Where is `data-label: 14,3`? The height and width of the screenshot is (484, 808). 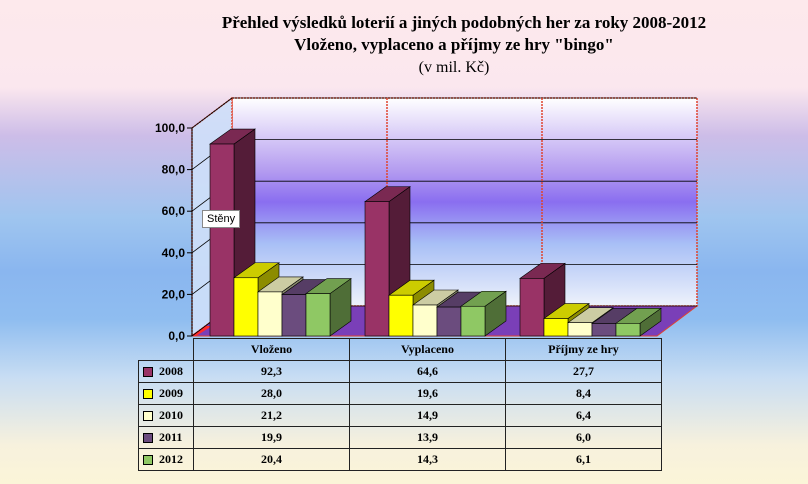
data-label: 14,3 is located at coordinates (427, 459).